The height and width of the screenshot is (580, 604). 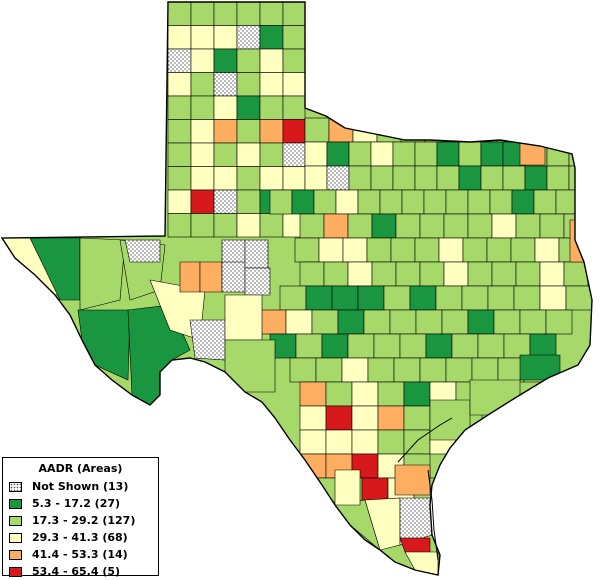 What do you see at coordinates (80, 554) in the screenshot?
I see `legend-item: 41.4 - 53.3 (14)` at bounding box center [80, 554].